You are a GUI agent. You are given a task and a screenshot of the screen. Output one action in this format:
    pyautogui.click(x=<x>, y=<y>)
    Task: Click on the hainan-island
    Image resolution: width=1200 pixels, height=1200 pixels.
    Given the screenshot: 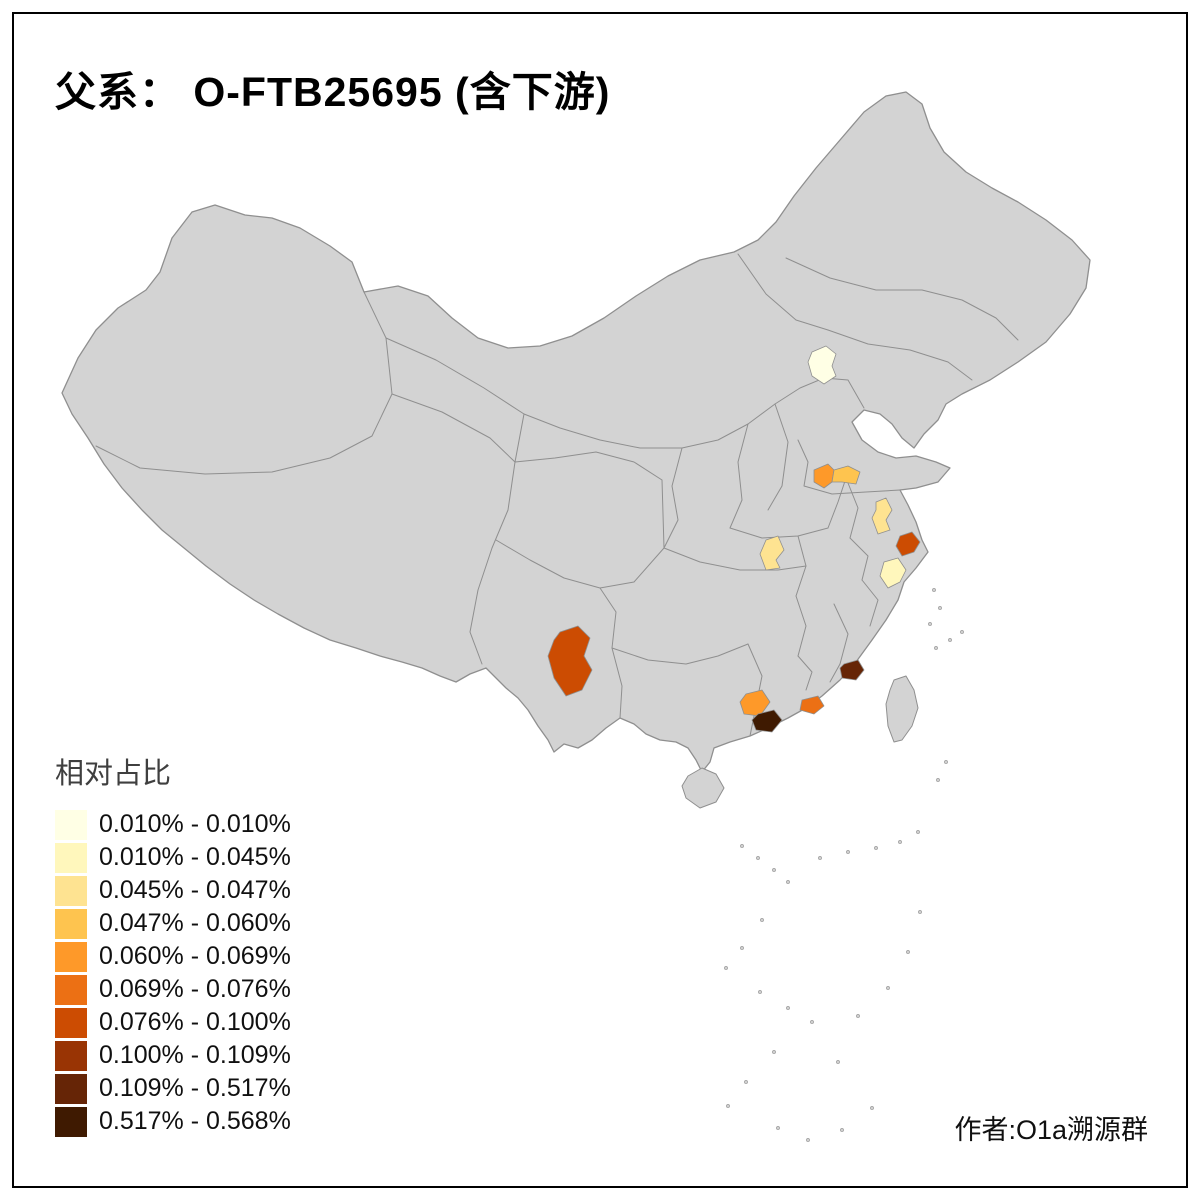 What is the action you would take?
    pyautogui.click(x=703, y=788)
    